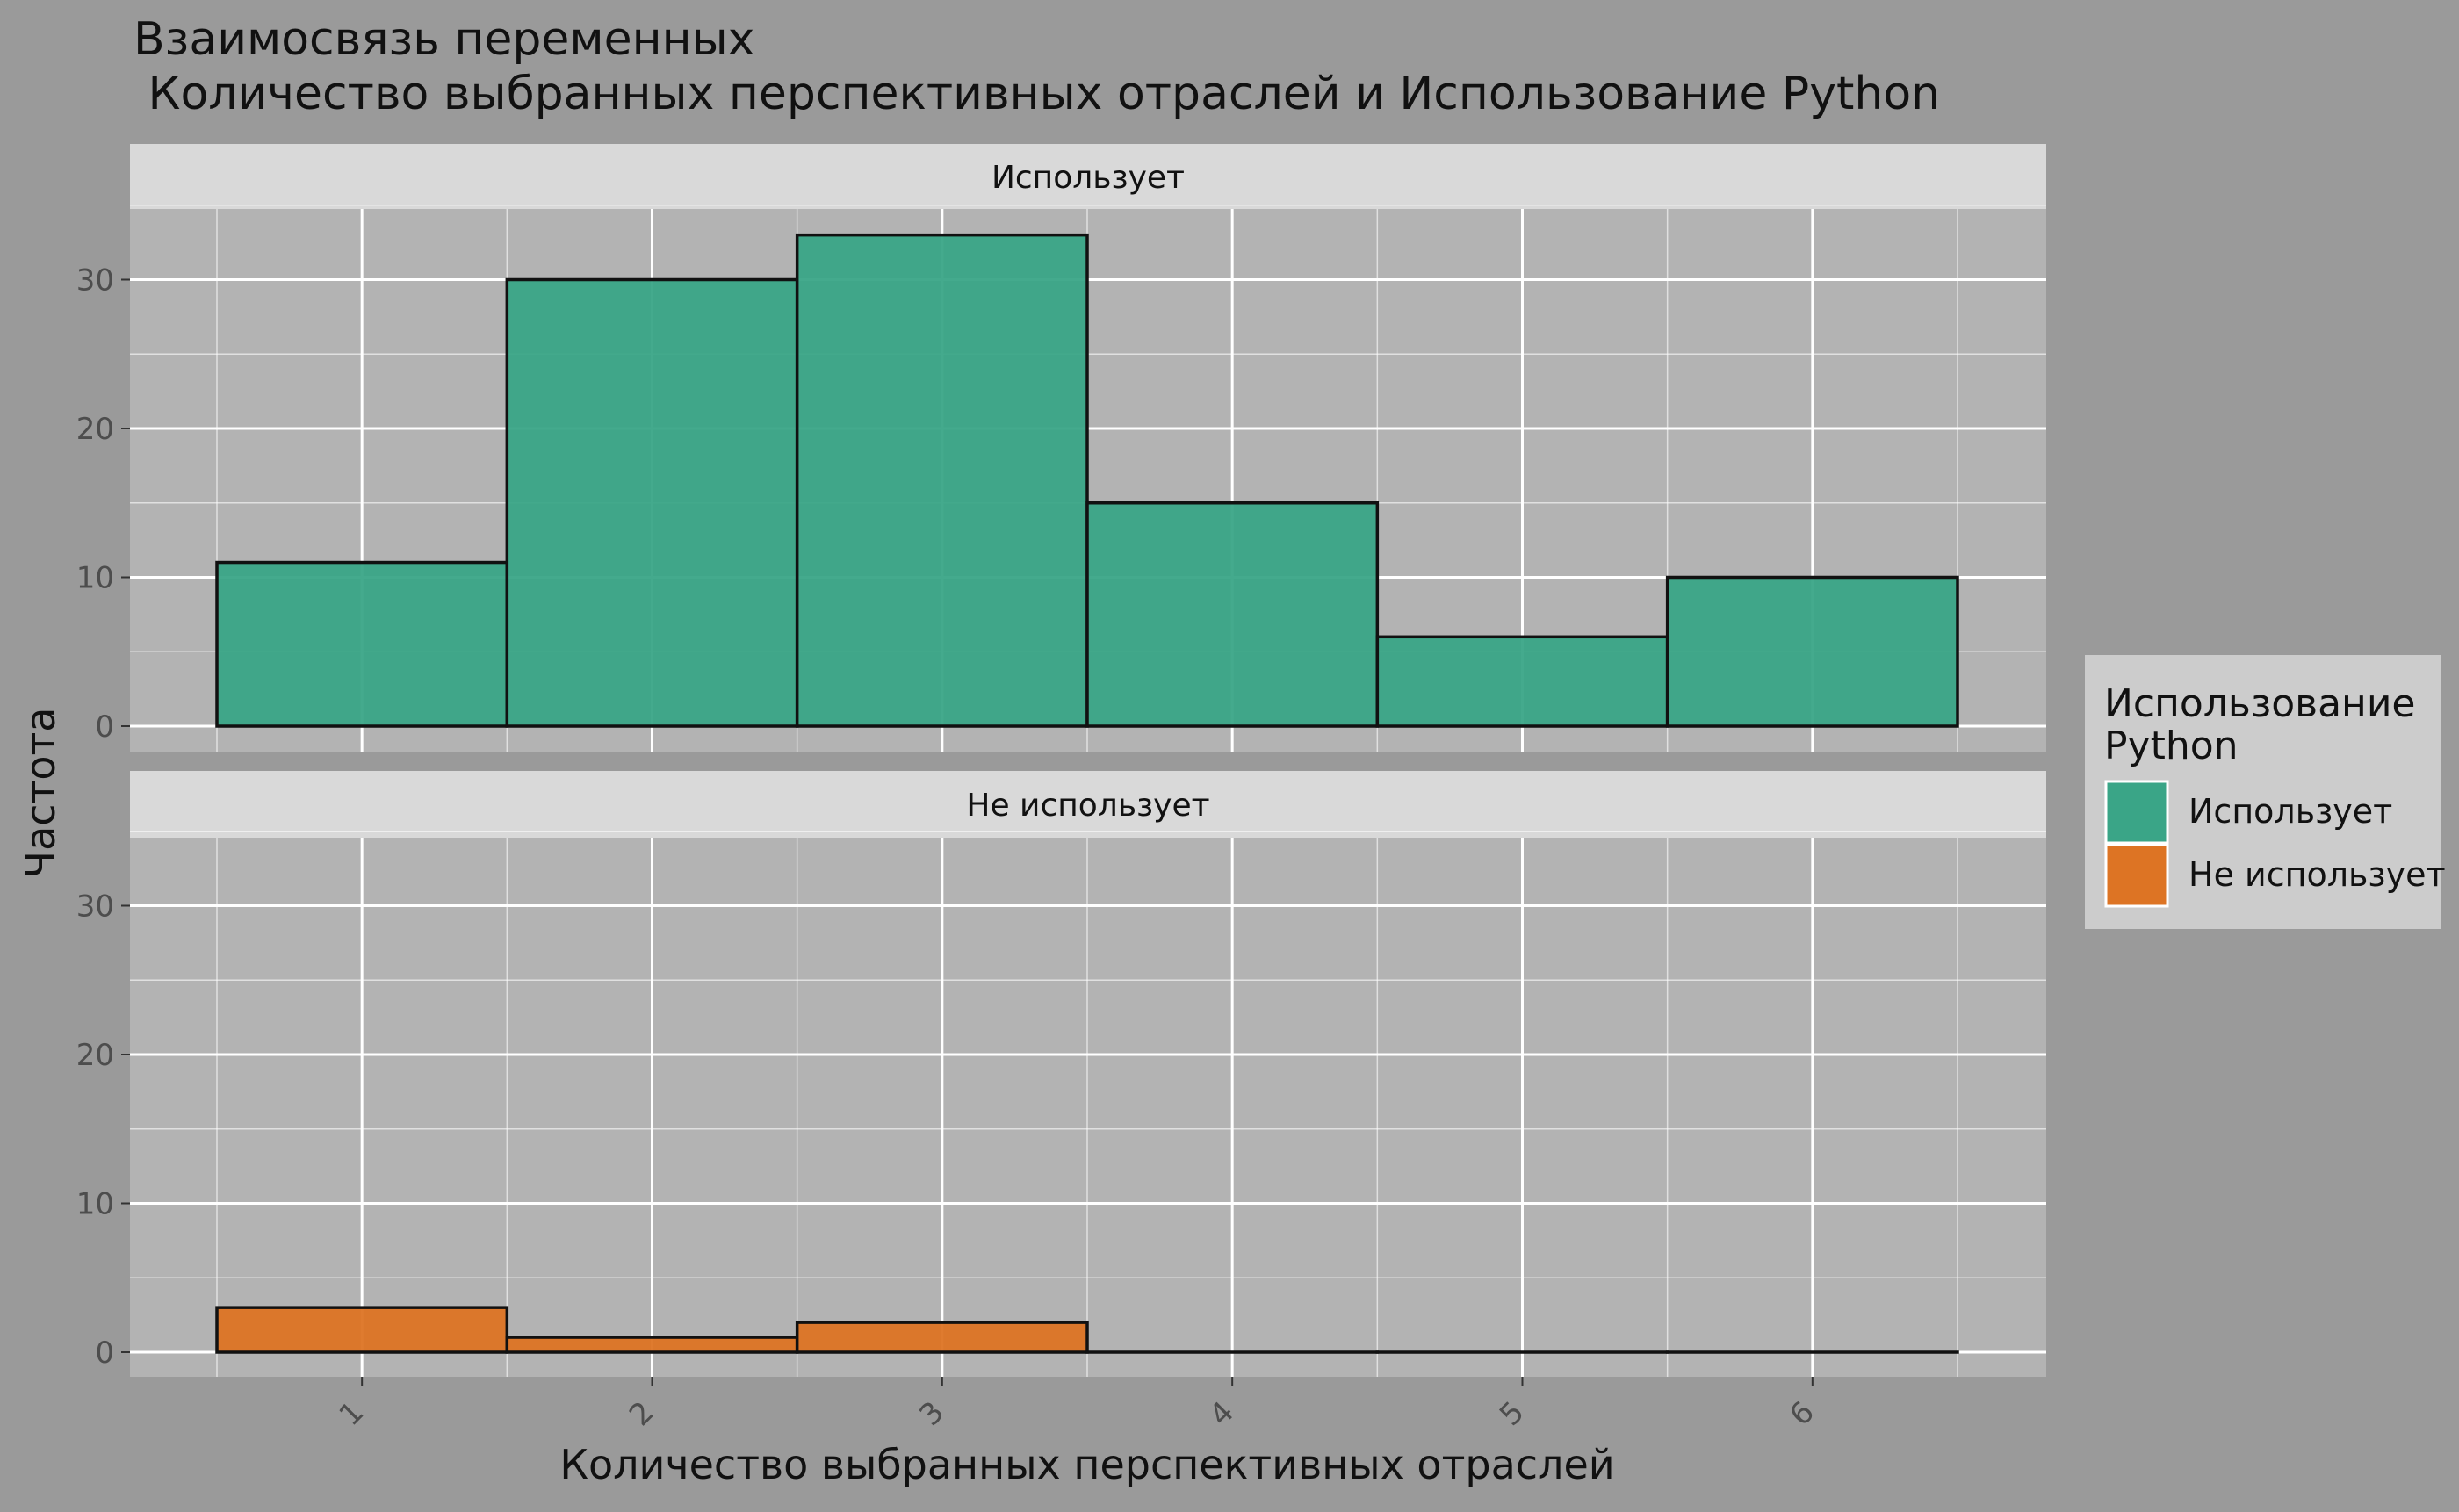 Image resolution: width=2459 pixels, height=1512 pixels. What do you see at coordinates (40, 793) in the screenshot?
I see `y-axis-title: Частота` at bounding box center [40, 793].